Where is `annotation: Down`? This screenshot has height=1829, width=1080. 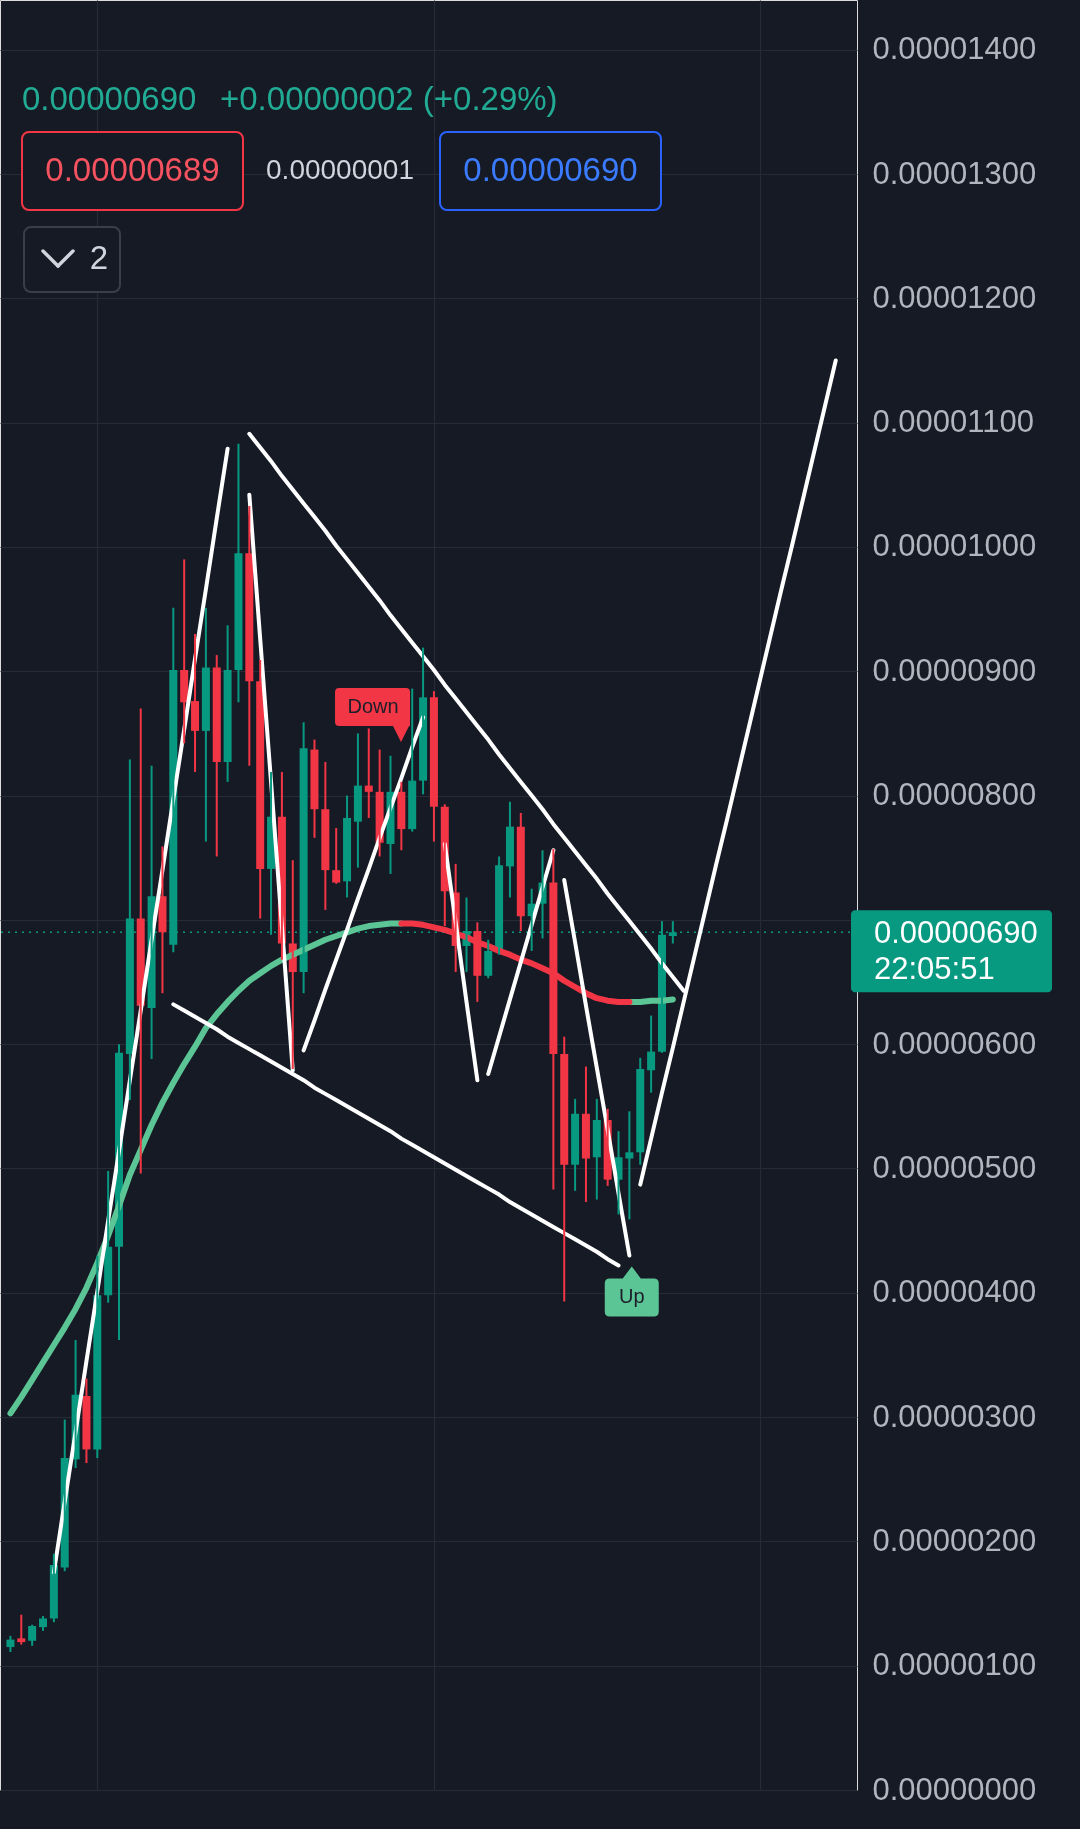
annotation: Down is located at coordinates (373, 706).